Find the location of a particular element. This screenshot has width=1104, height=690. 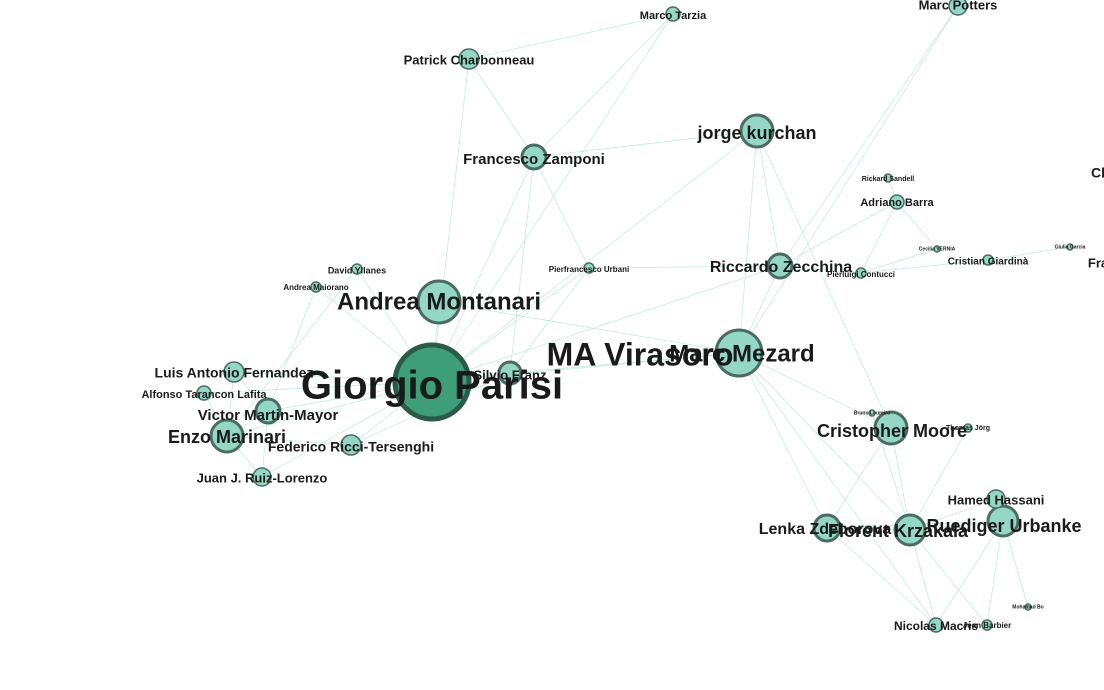

edge-giorgio-parisi-jorge-kurchan is located at coordinates (594, 256).